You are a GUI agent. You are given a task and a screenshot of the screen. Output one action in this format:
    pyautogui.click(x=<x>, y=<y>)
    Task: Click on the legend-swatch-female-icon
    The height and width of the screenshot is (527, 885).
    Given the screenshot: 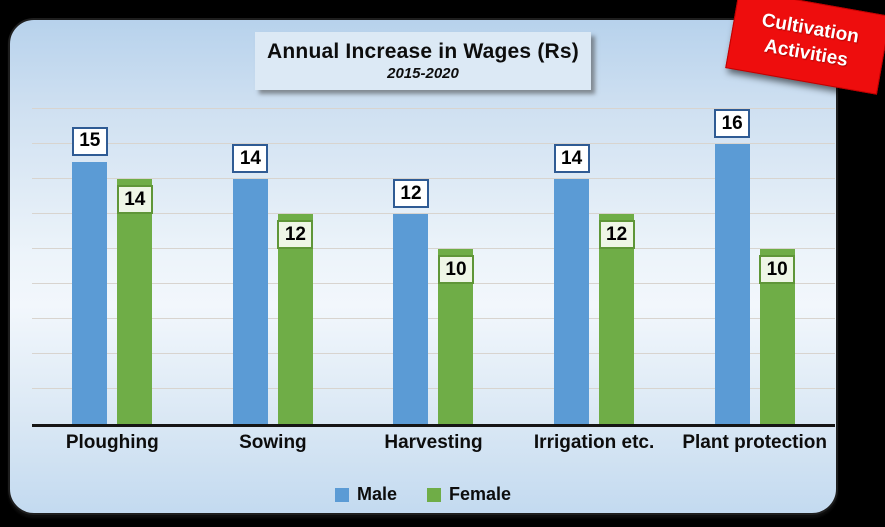 What is the action you would take?
    pyautogui.click(x=433, y=494)
    